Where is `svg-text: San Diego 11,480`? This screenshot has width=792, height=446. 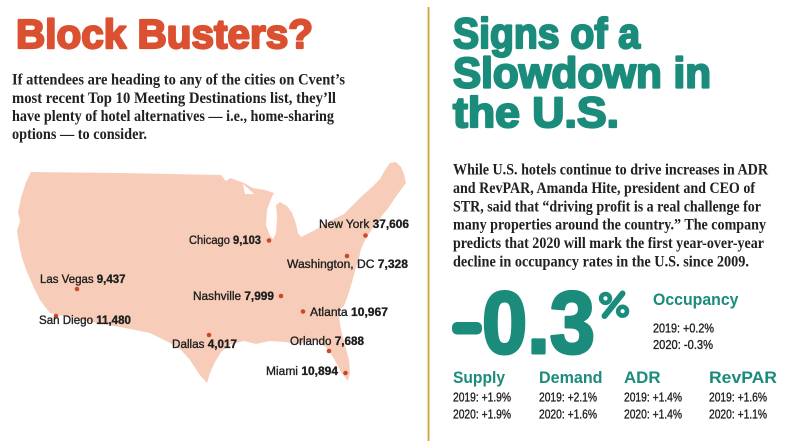 svg-text: San Diego 11,480 is located at coordinates (85, 320).